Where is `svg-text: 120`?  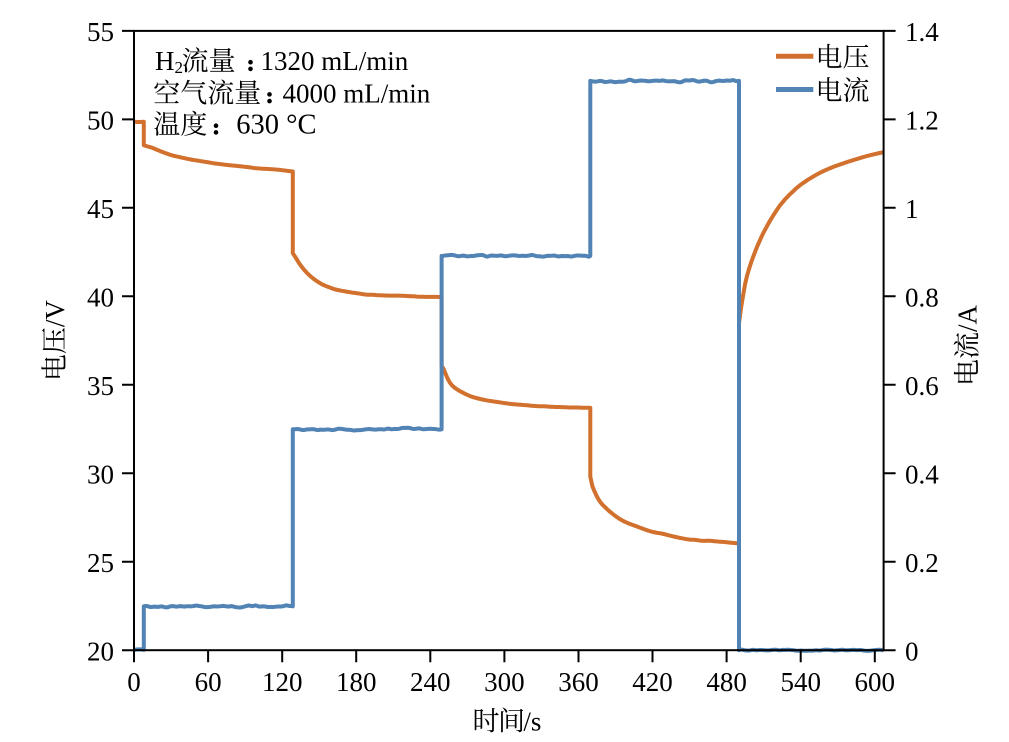 svg-text: 120 is located at coordinates (282, 682).